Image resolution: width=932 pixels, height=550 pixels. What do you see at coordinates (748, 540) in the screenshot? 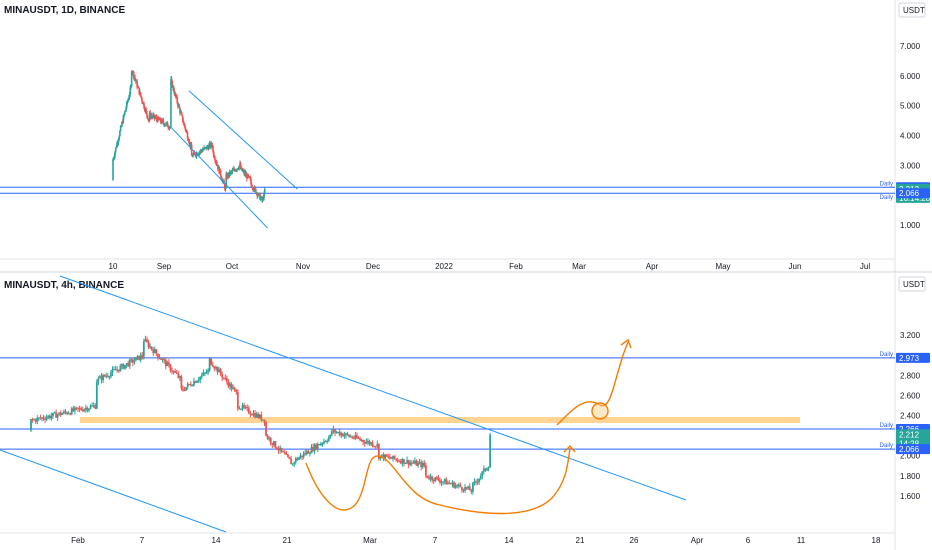
I see `x-tick-label: 6` at bounding box center [748, 540].